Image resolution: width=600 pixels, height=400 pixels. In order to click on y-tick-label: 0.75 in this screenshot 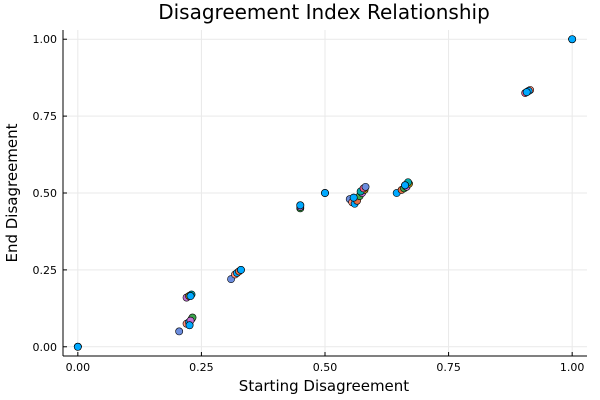, I will do `click(45, 116)`.